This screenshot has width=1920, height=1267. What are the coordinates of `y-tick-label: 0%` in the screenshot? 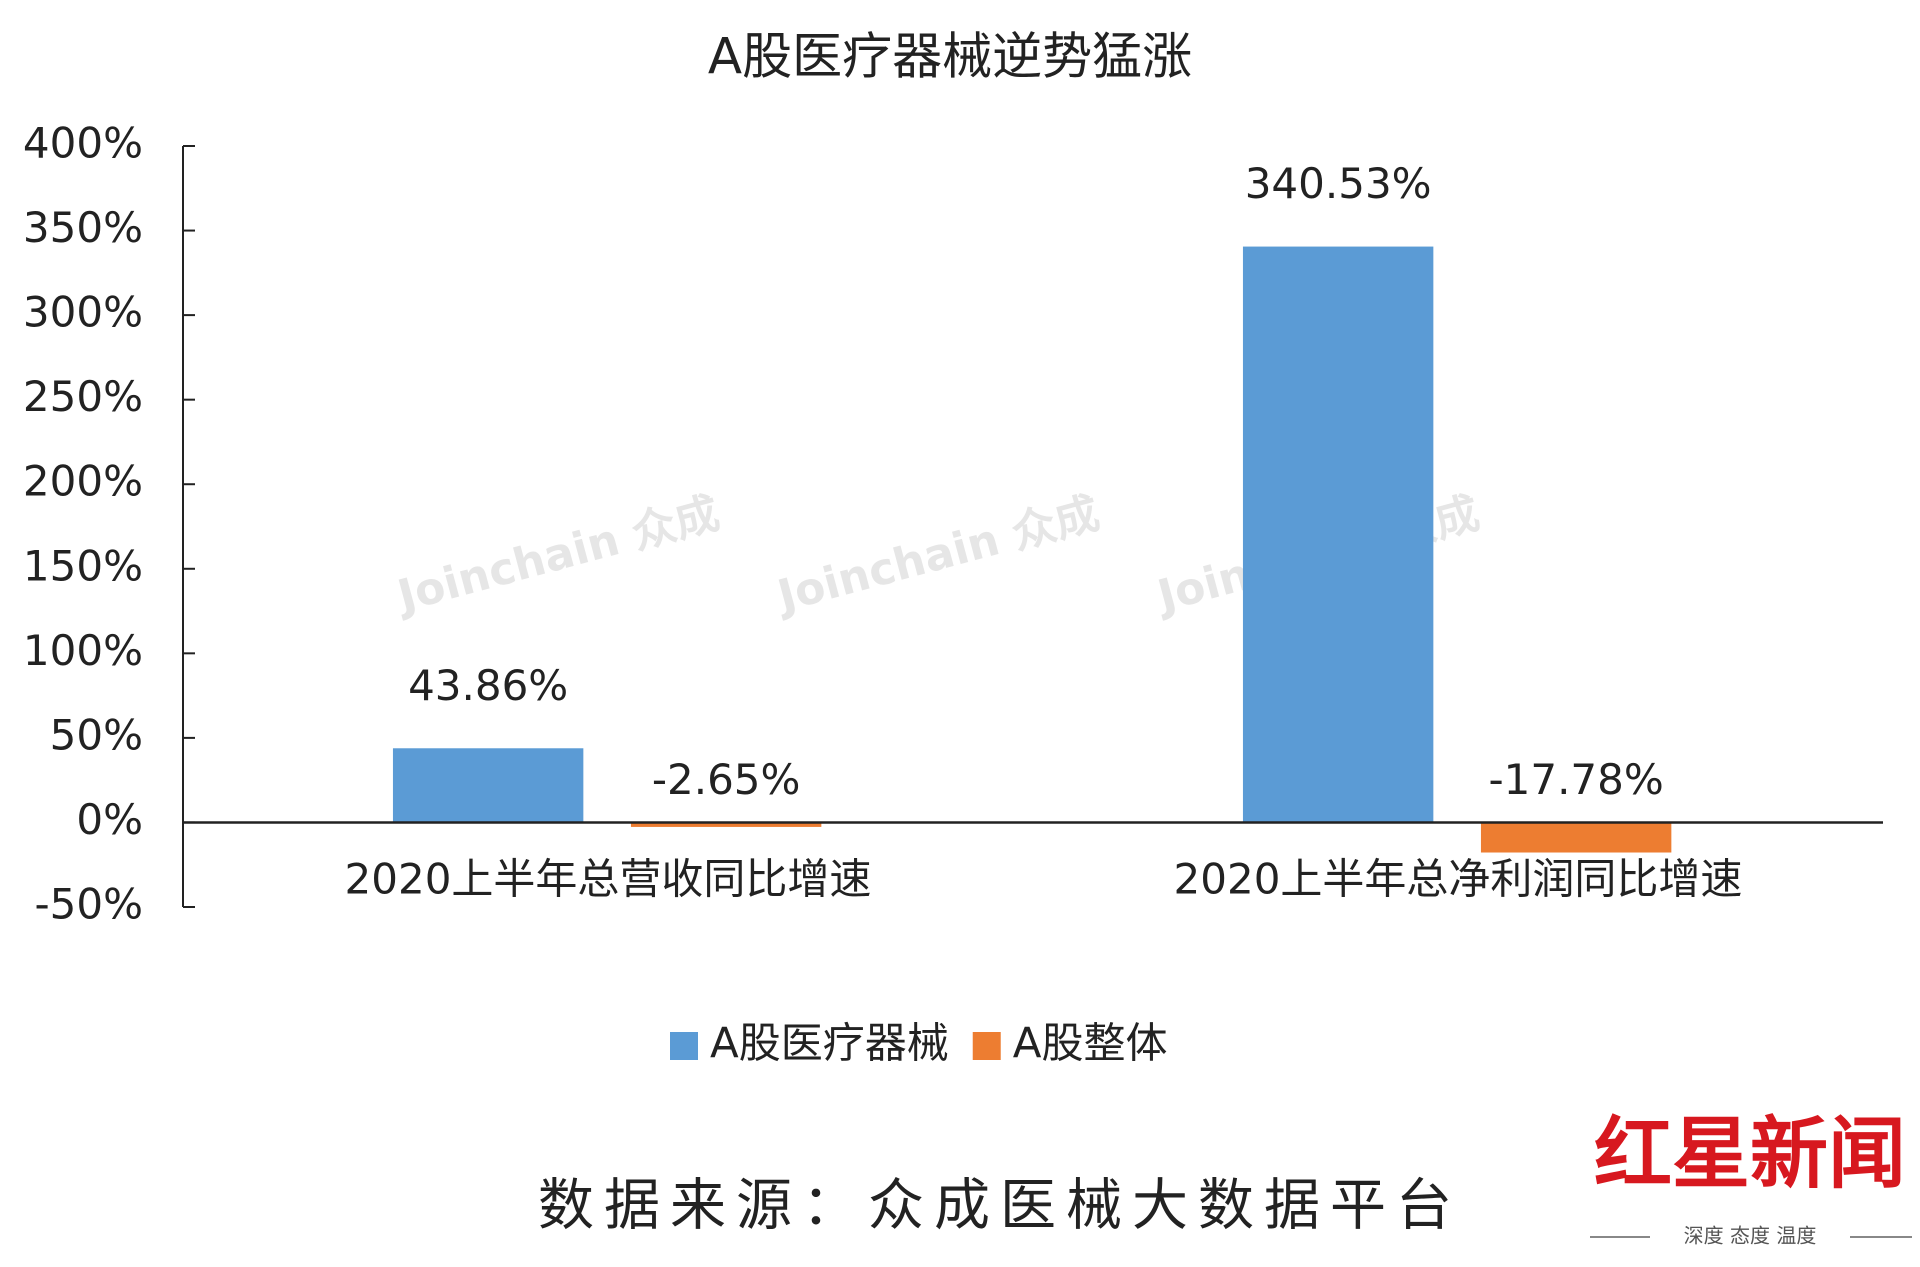 It's located at (109, 819).